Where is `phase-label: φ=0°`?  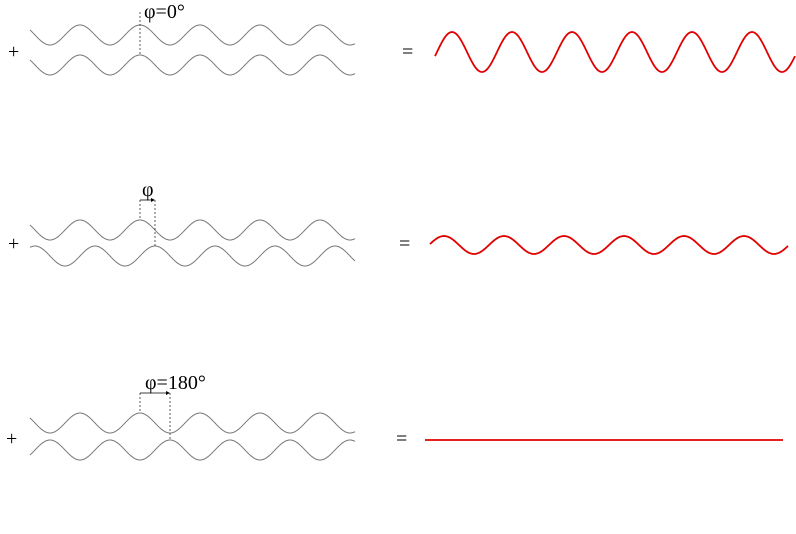 phase-label: φ=0° is located at coordinates (164, 12).